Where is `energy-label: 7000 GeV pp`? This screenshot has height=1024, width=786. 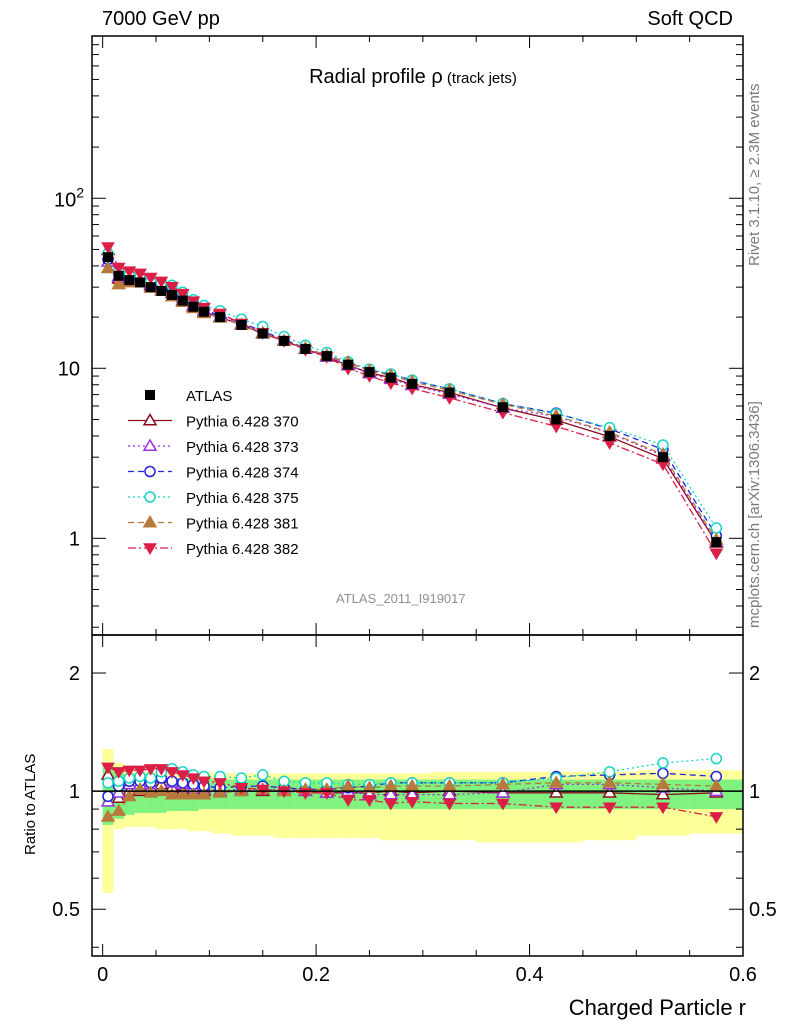 energy-label: 7000 GeV pp is located at coordinates (161, 19).